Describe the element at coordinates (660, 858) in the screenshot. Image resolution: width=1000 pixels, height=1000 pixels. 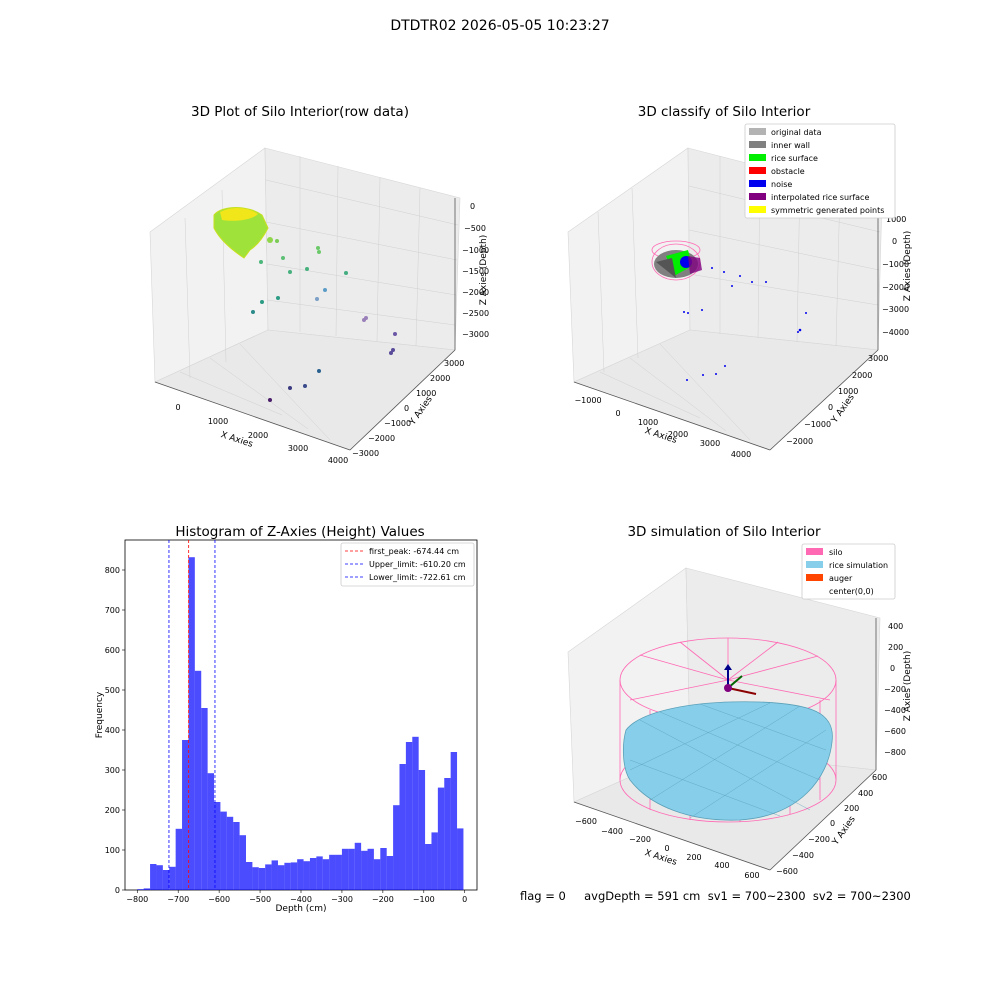
I see `simulation-x-axis-label: X Axies` at that location.